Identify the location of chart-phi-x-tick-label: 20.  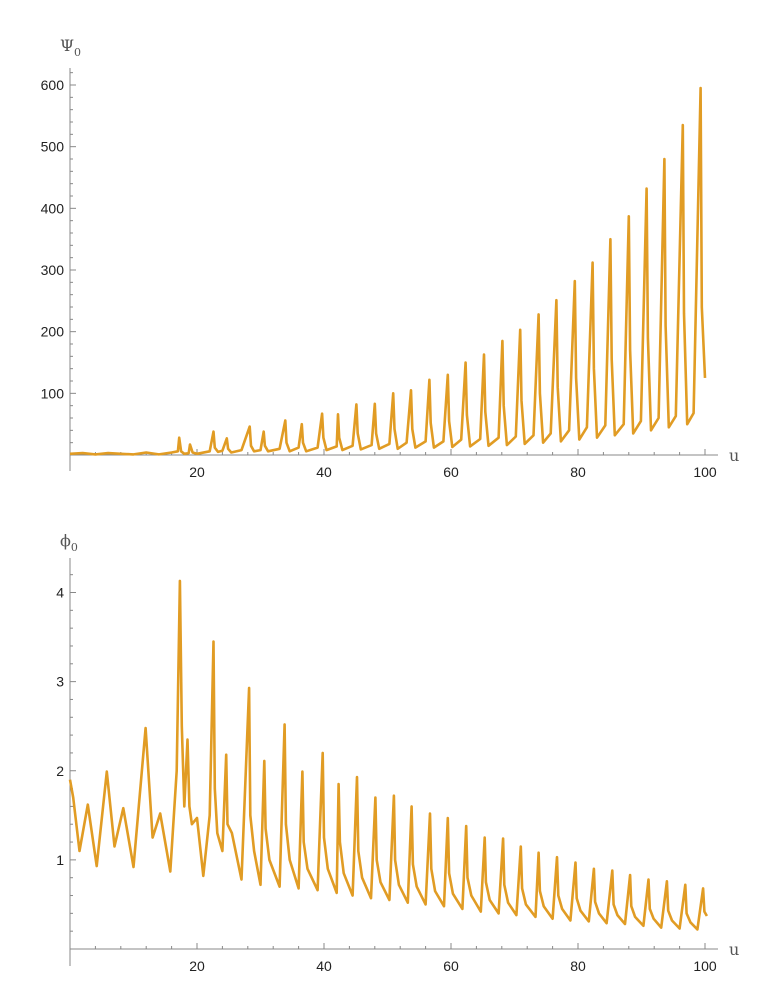
(197, 966).